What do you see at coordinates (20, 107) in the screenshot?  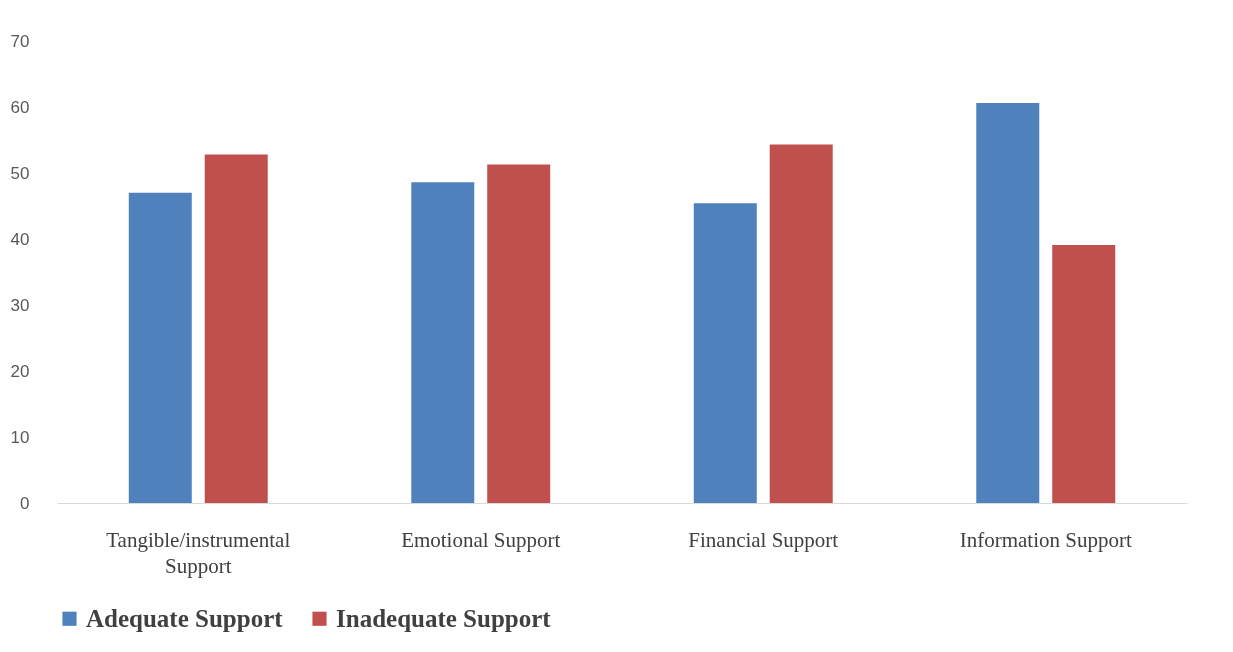 I see `y-tick-label: 60` at bounding box center [20, 107].